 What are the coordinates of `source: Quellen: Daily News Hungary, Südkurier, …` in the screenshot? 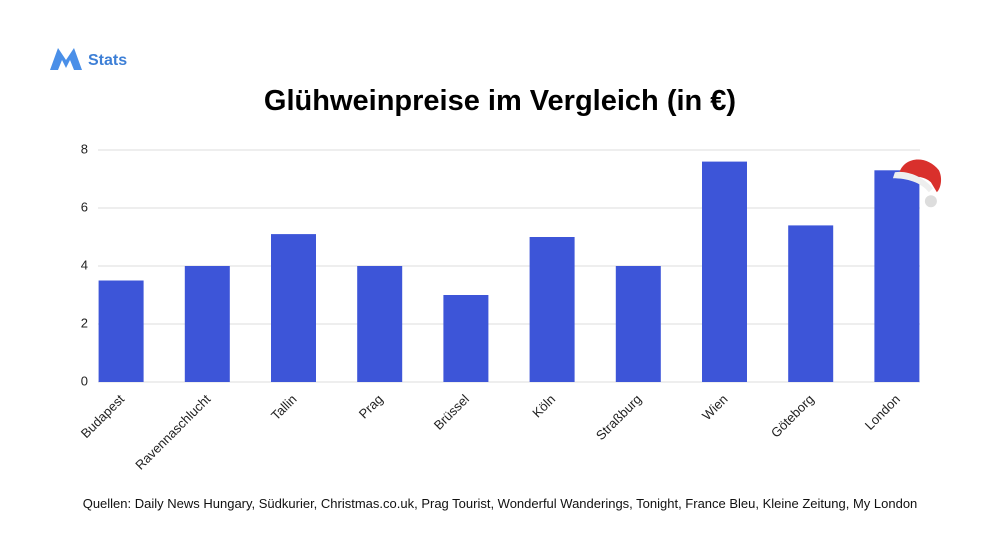 It's located at (500, 503).